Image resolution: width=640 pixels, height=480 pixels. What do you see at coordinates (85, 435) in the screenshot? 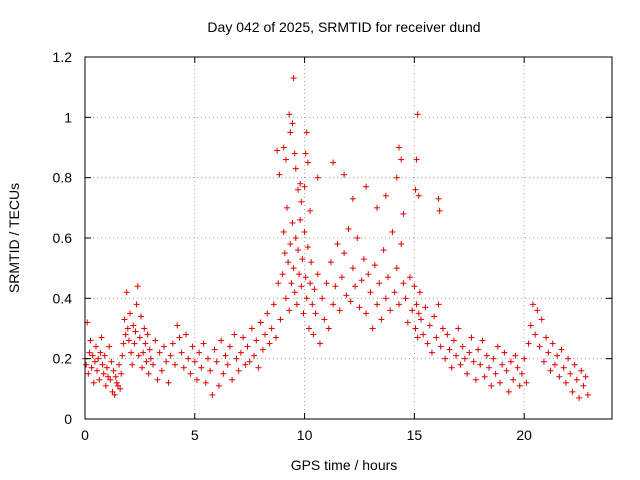
I see `x-tick-label: 0` at bounding box center [85, 435].